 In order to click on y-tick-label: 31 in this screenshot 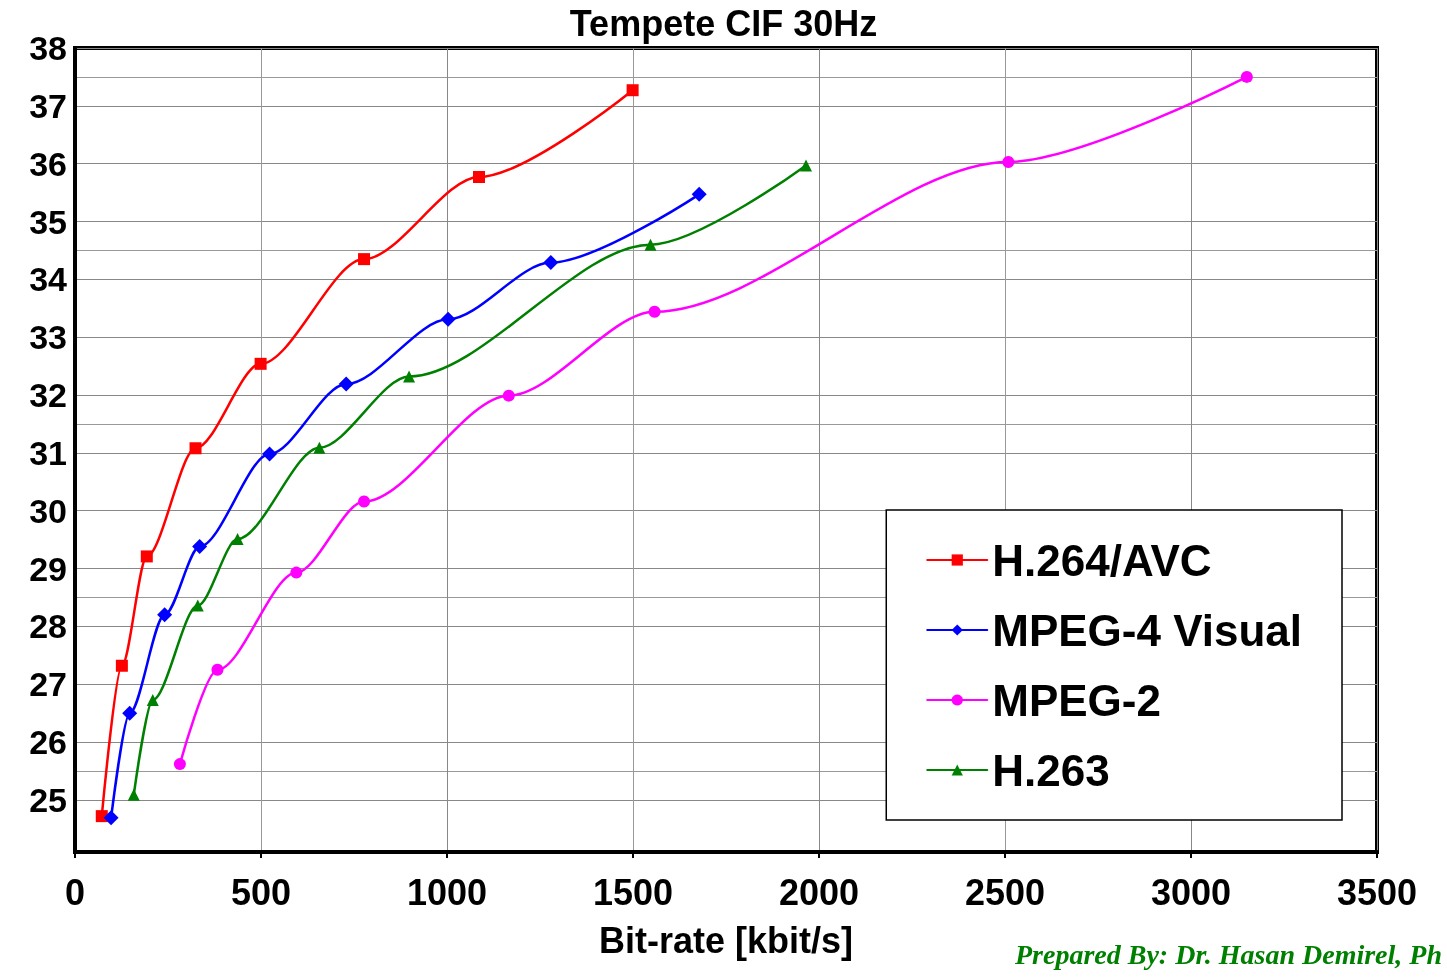, I will do `click(48, 452)`.